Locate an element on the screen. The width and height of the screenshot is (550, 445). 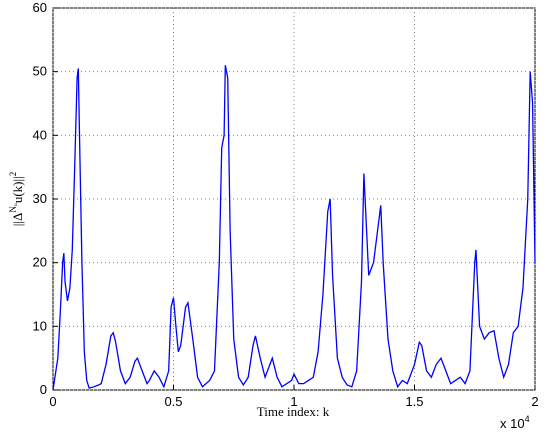
ylabel-rest: u(k)|| is located at coordinates (17, 189).